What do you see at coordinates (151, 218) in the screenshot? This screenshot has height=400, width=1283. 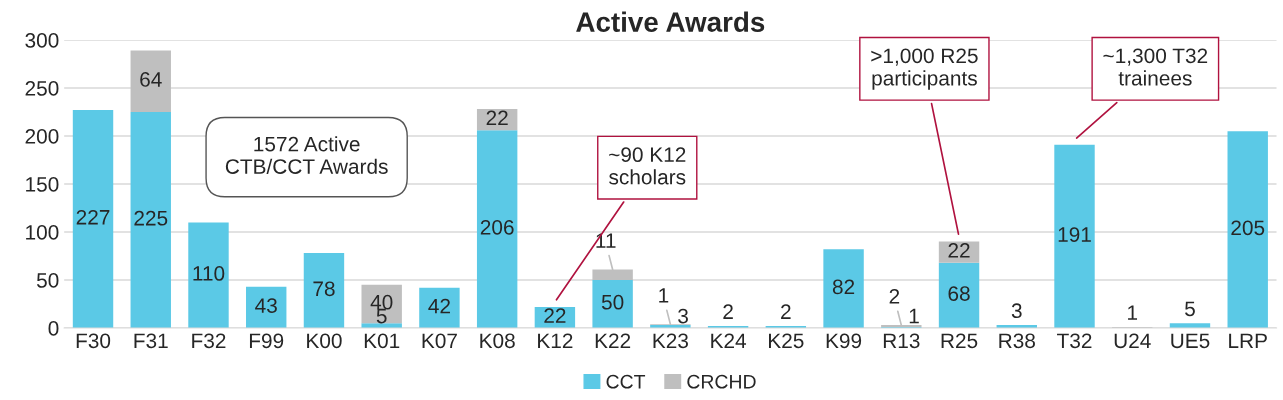 I see `data-label: 225` at bounding box center [151, 218].